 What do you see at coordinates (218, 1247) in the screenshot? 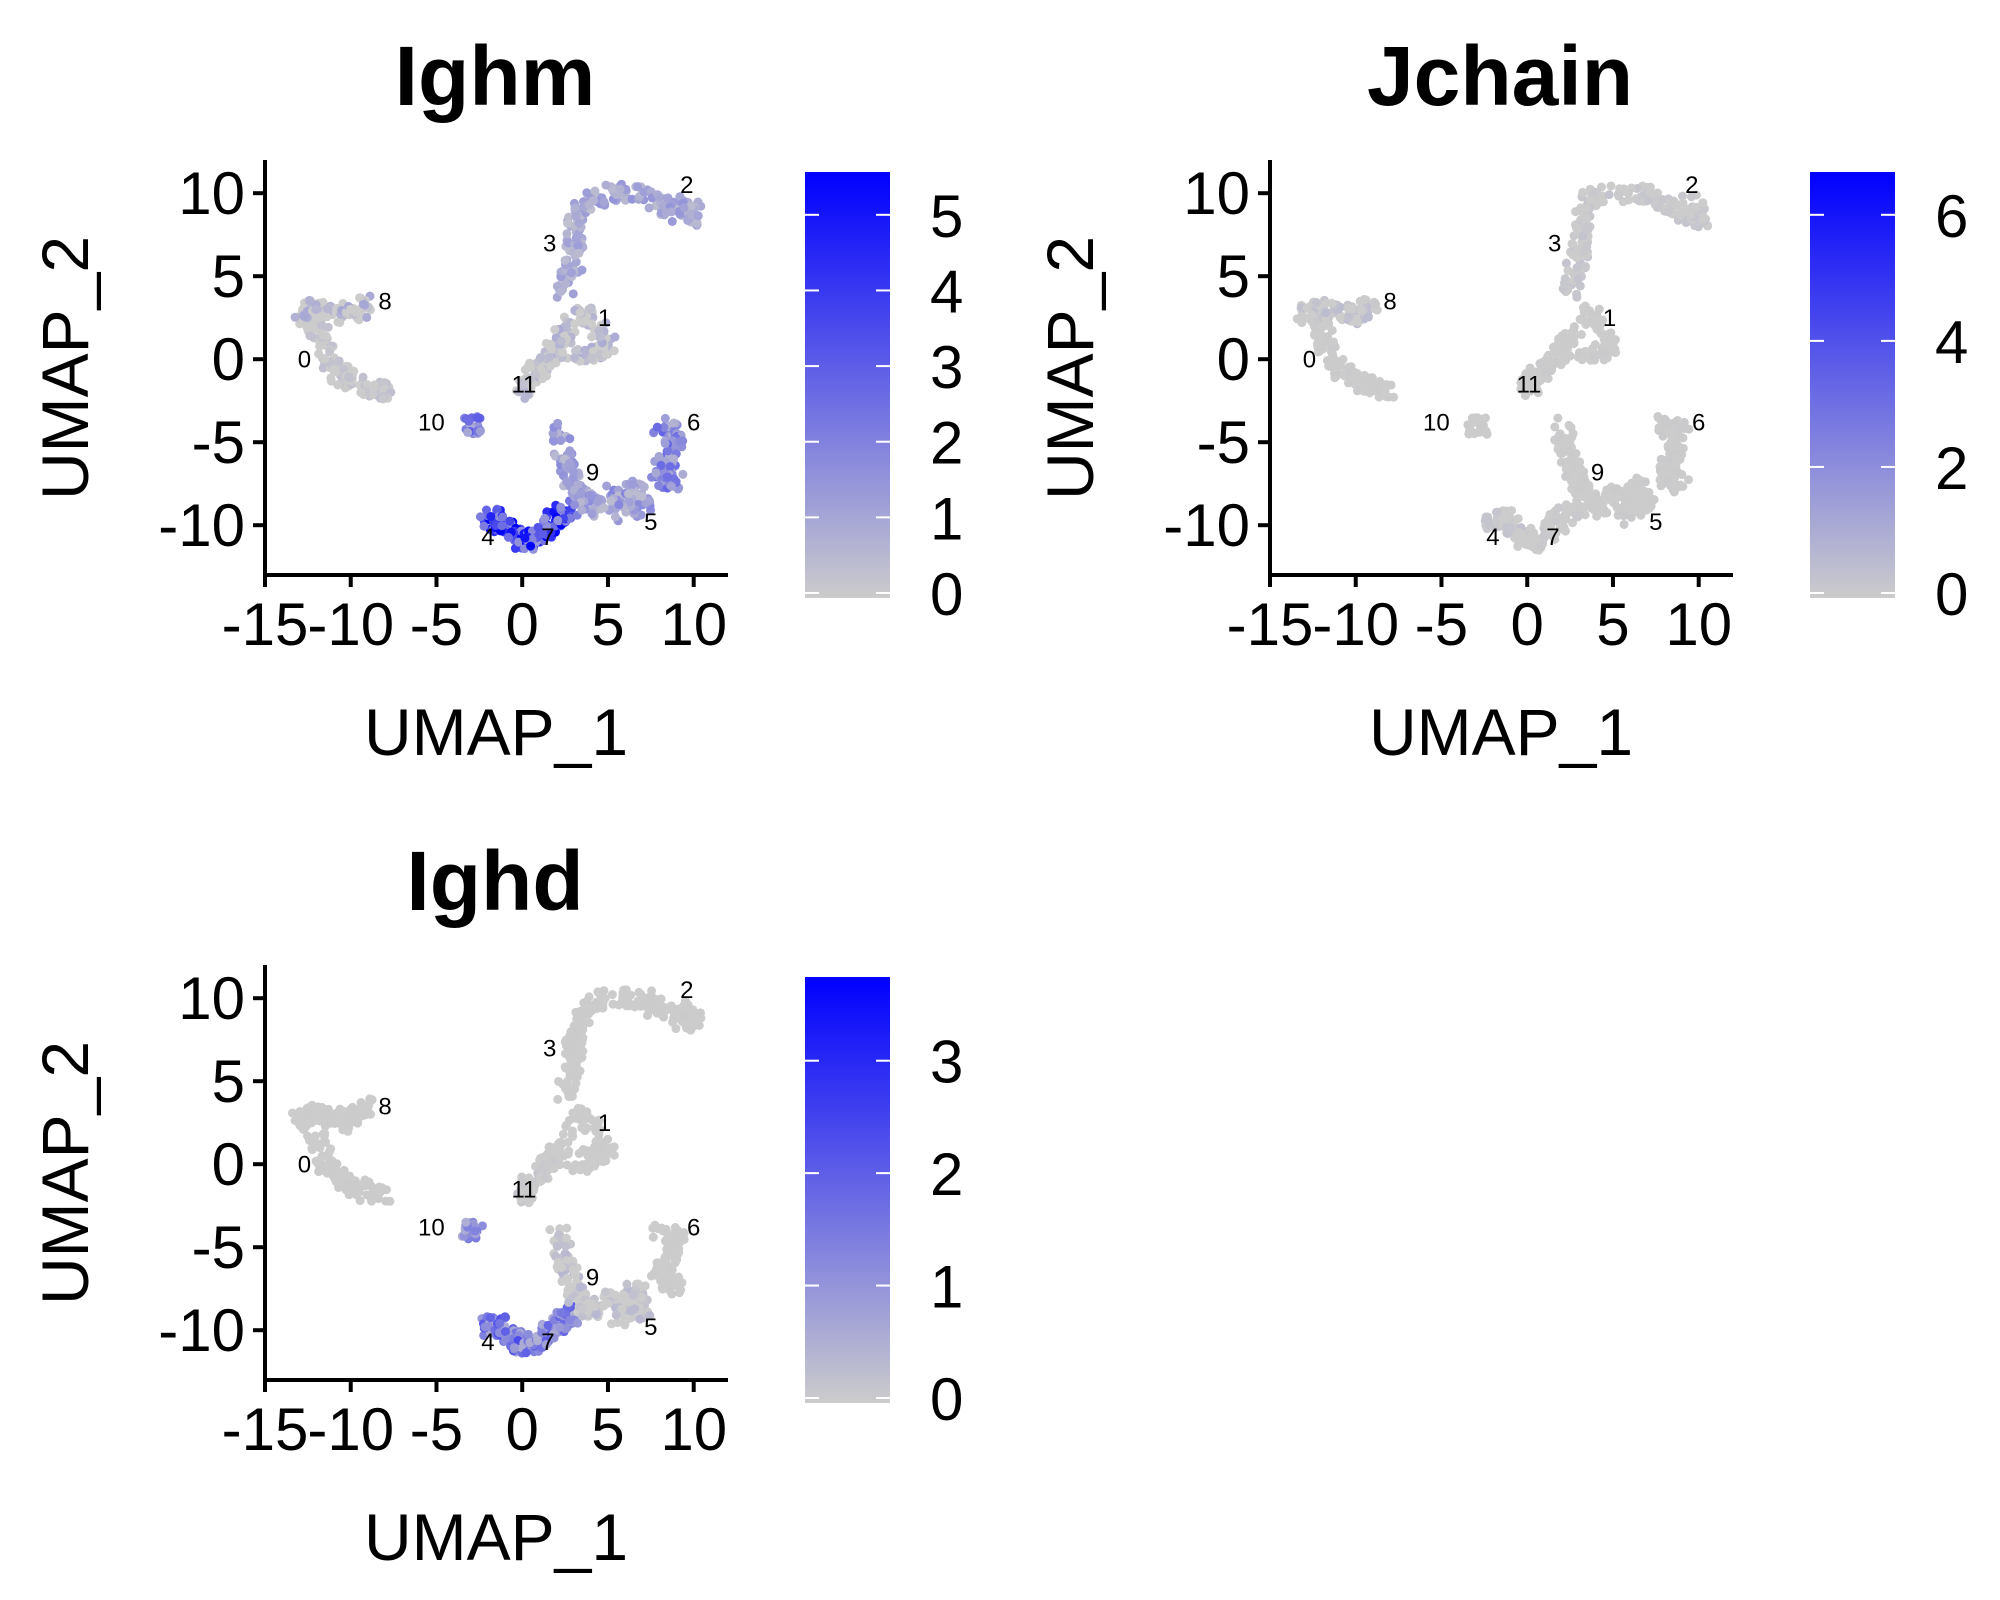
I see `y-tick-label: -5` at bounding box center [218, 1247].